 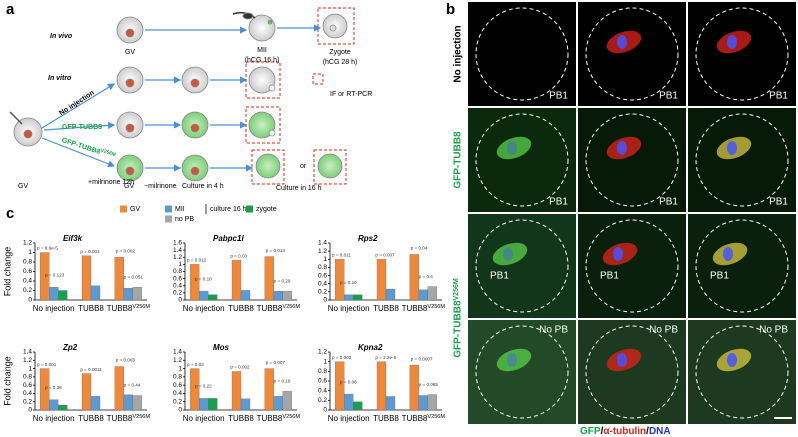 I want to click on x-tick-label: No injection, so click(x=204, y=418).